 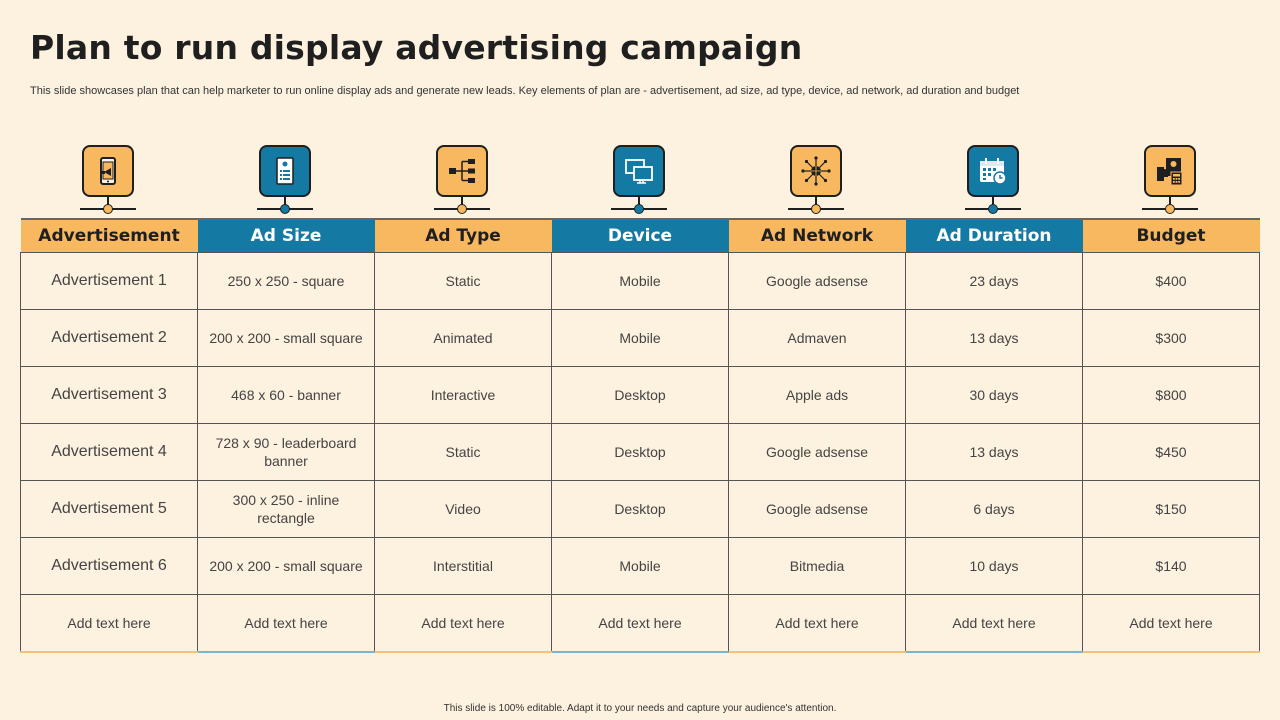 What do you see at coordinates (1171, 395) in the screenshot?
I see `table-cell: $800` at bounding box center [1171, 395].